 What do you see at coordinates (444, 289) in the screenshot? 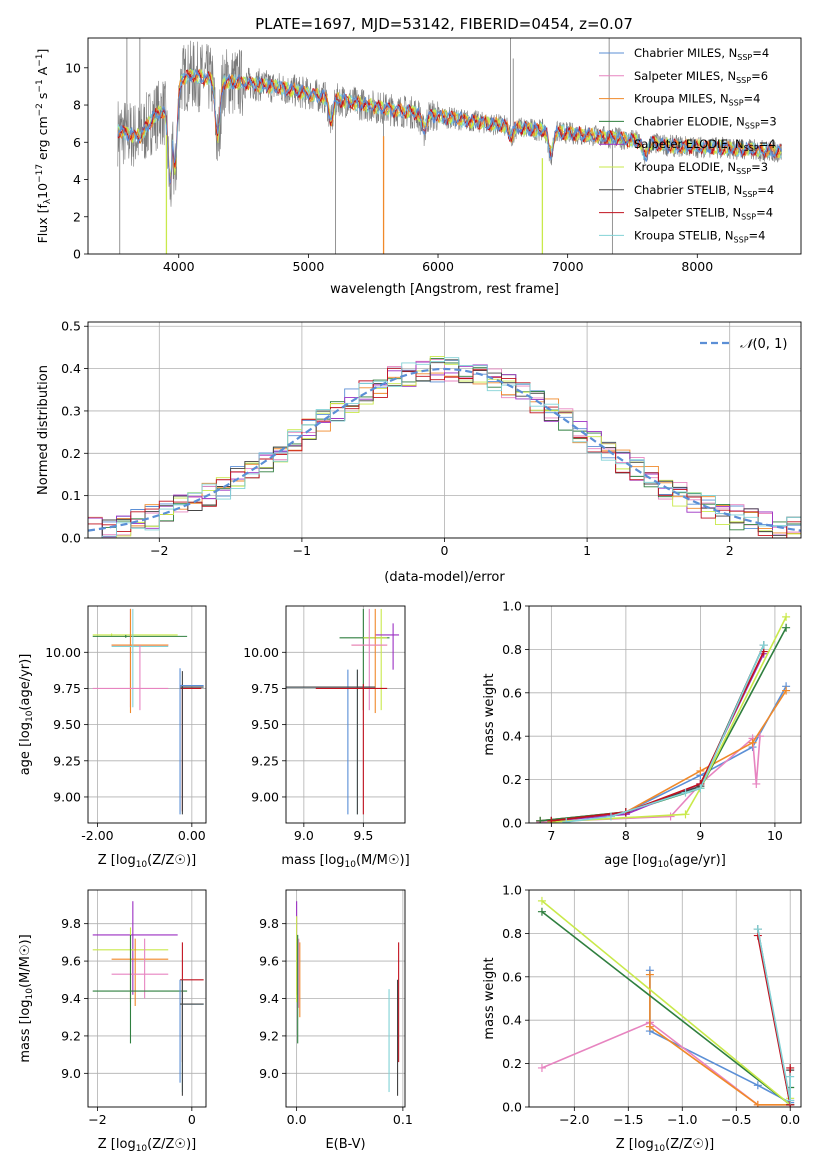
I see `x-axis-label: wavelength [Angstrom, rest frame]` at bounding box center [444, 289].